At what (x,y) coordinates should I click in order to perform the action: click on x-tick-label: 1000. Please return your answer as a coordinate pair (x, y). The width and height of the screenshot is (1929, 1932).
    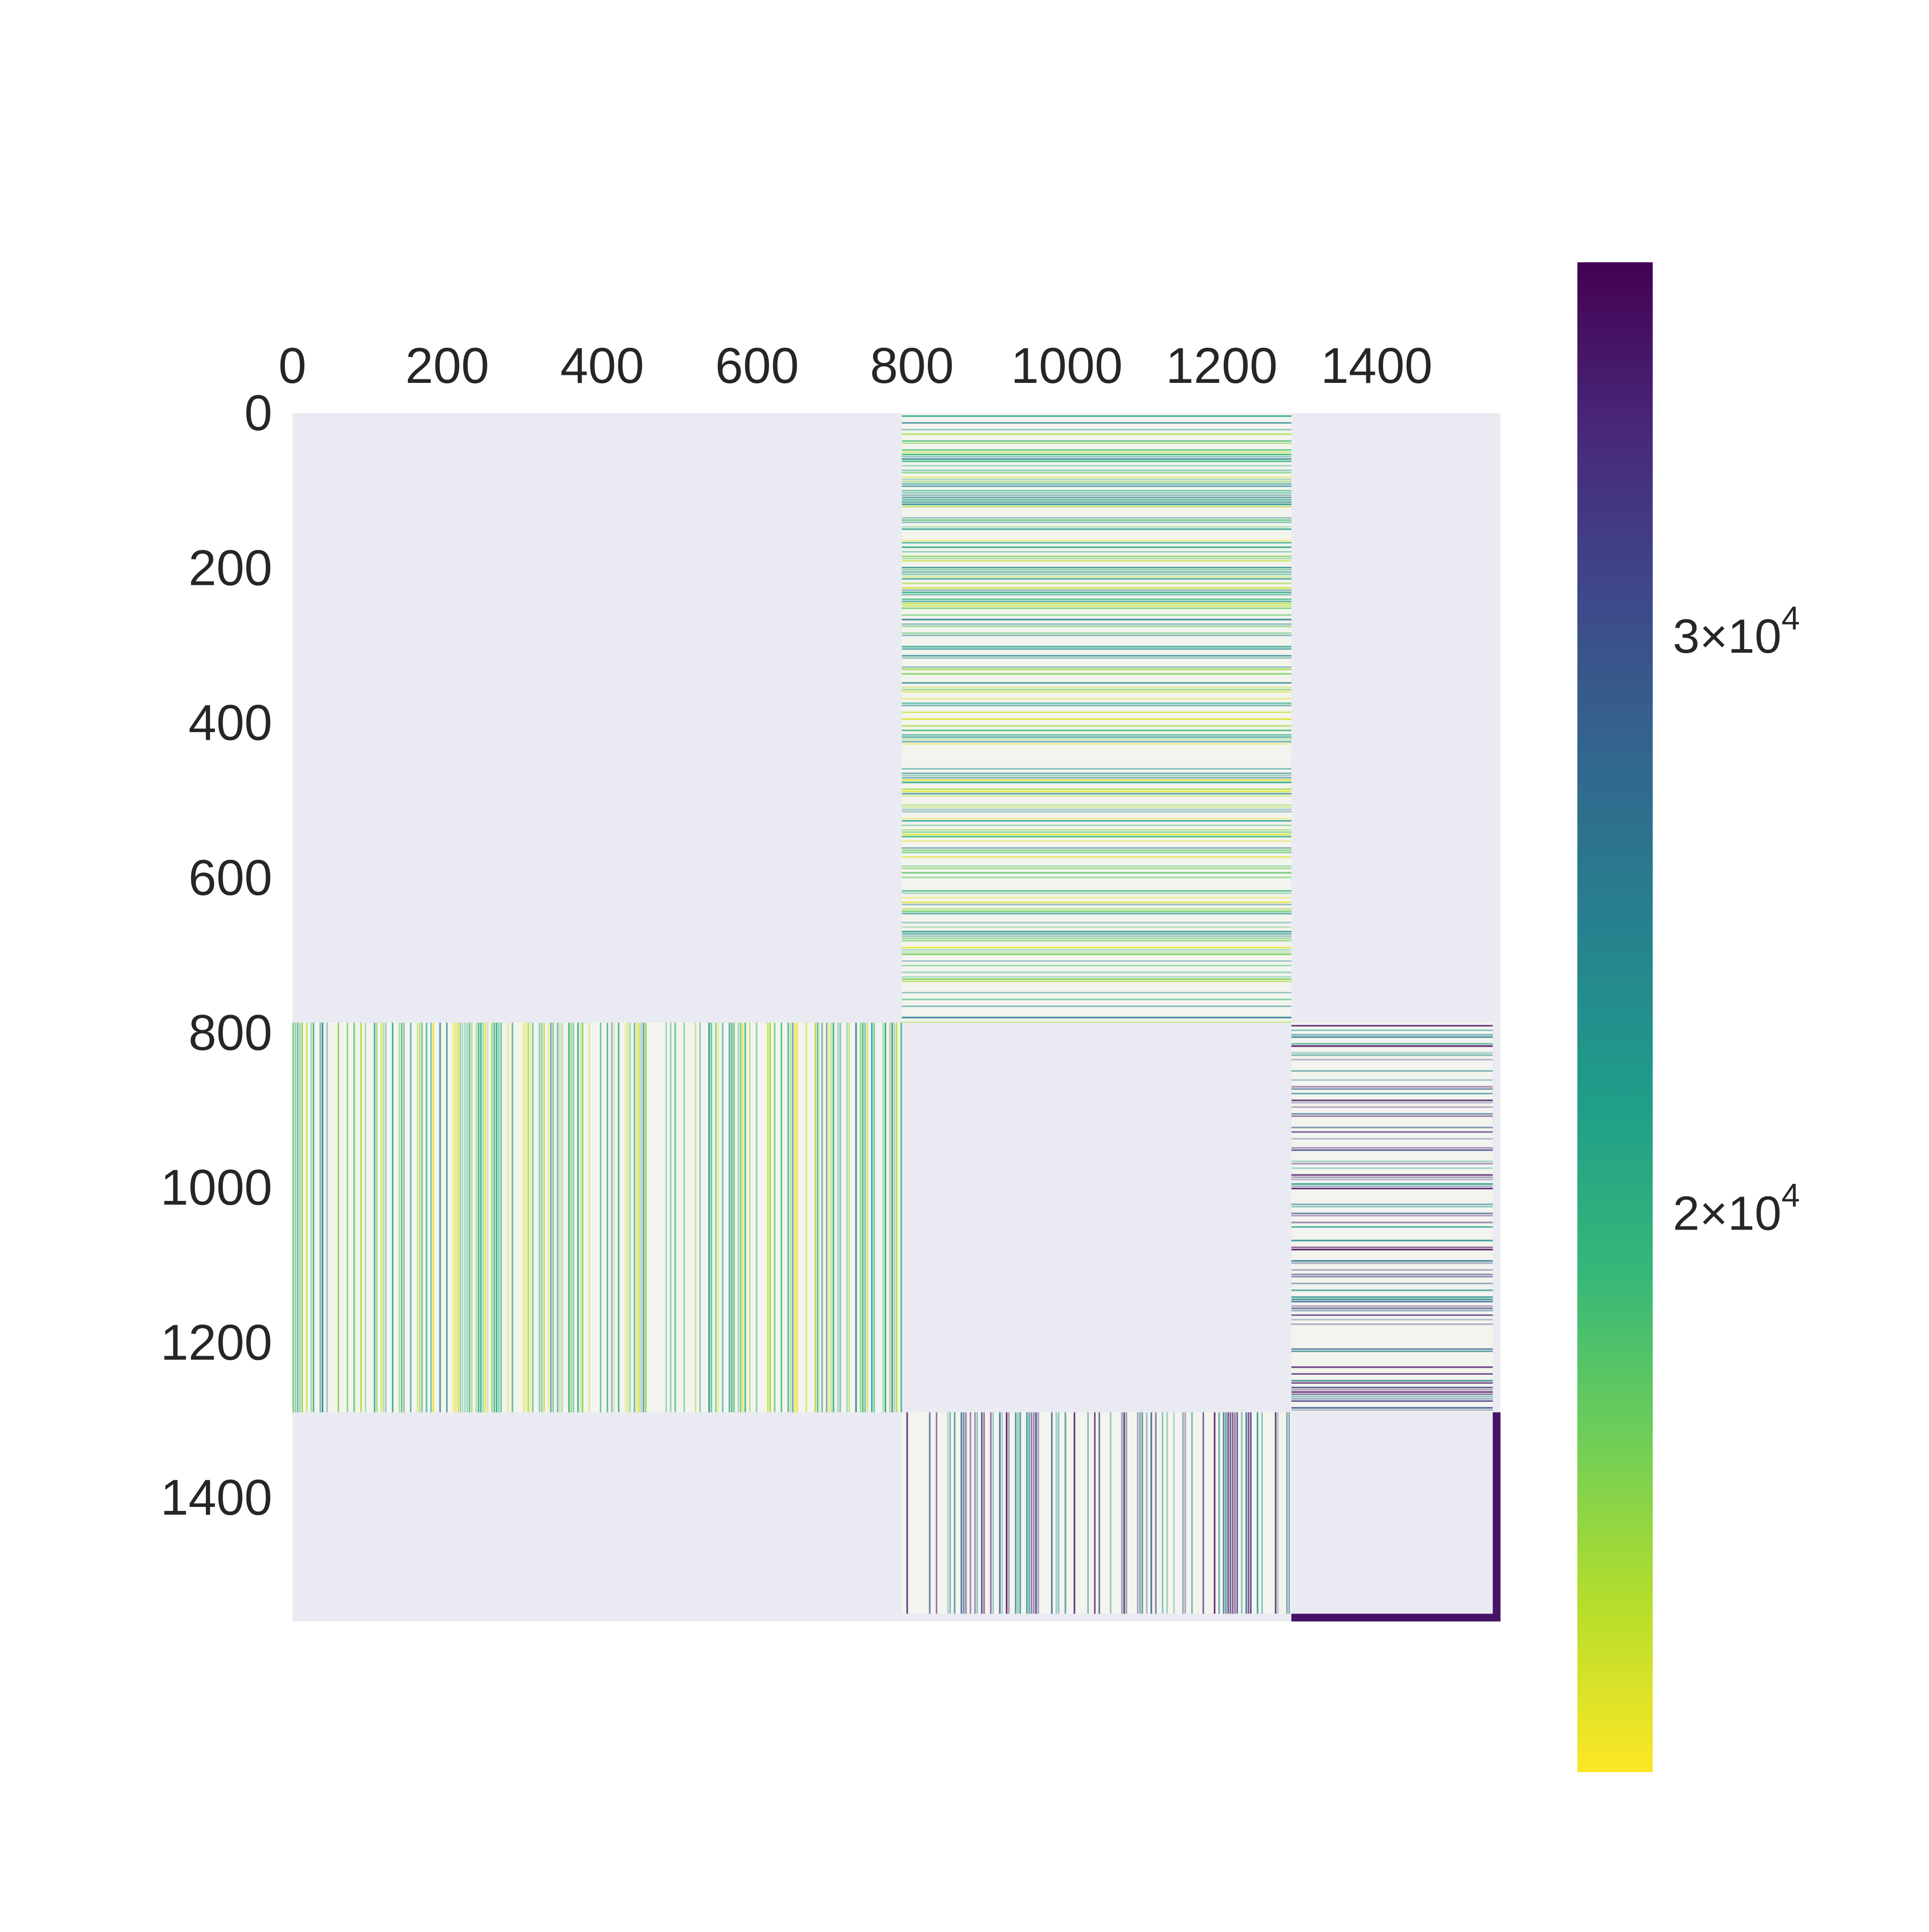
    Looking at the image, I should click on (1066, 366).